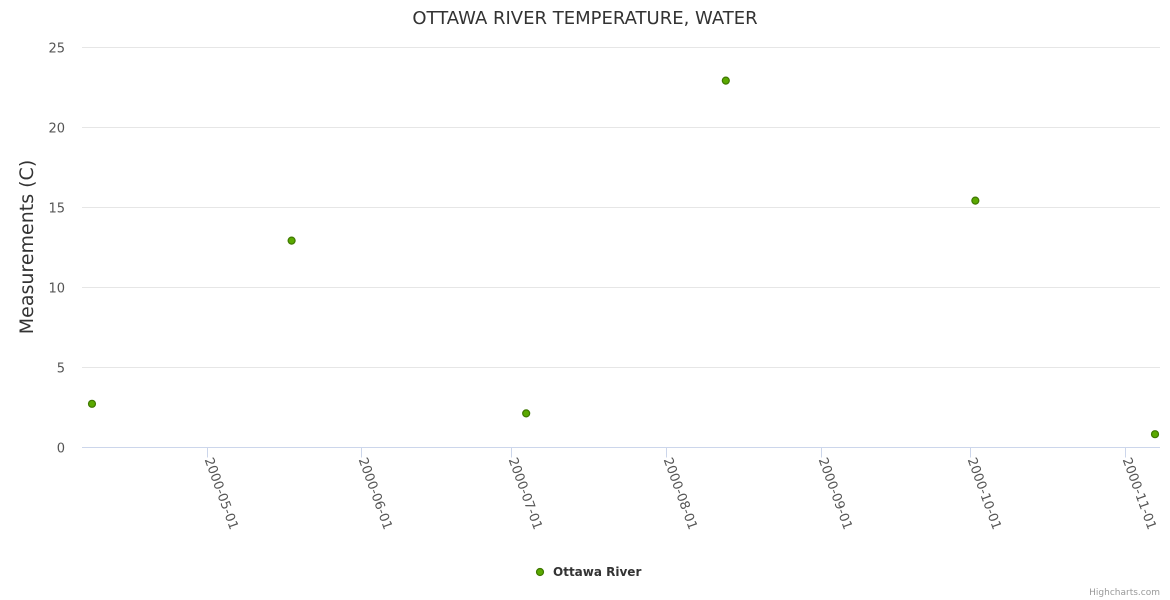 The image size is (1170, 600). Describe the element at coordinates (56, 249) in the screenshot. I see `y-axis-ticks: 0 5 10 15 20 25` at that location.